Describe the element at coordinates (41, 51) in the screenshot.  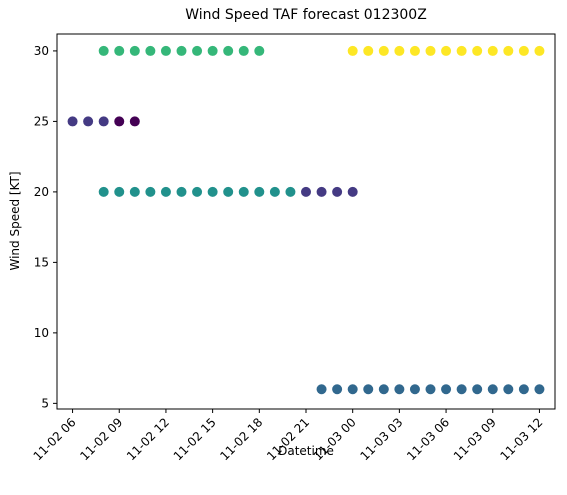
I see `y-tick-label: 30` at that location.